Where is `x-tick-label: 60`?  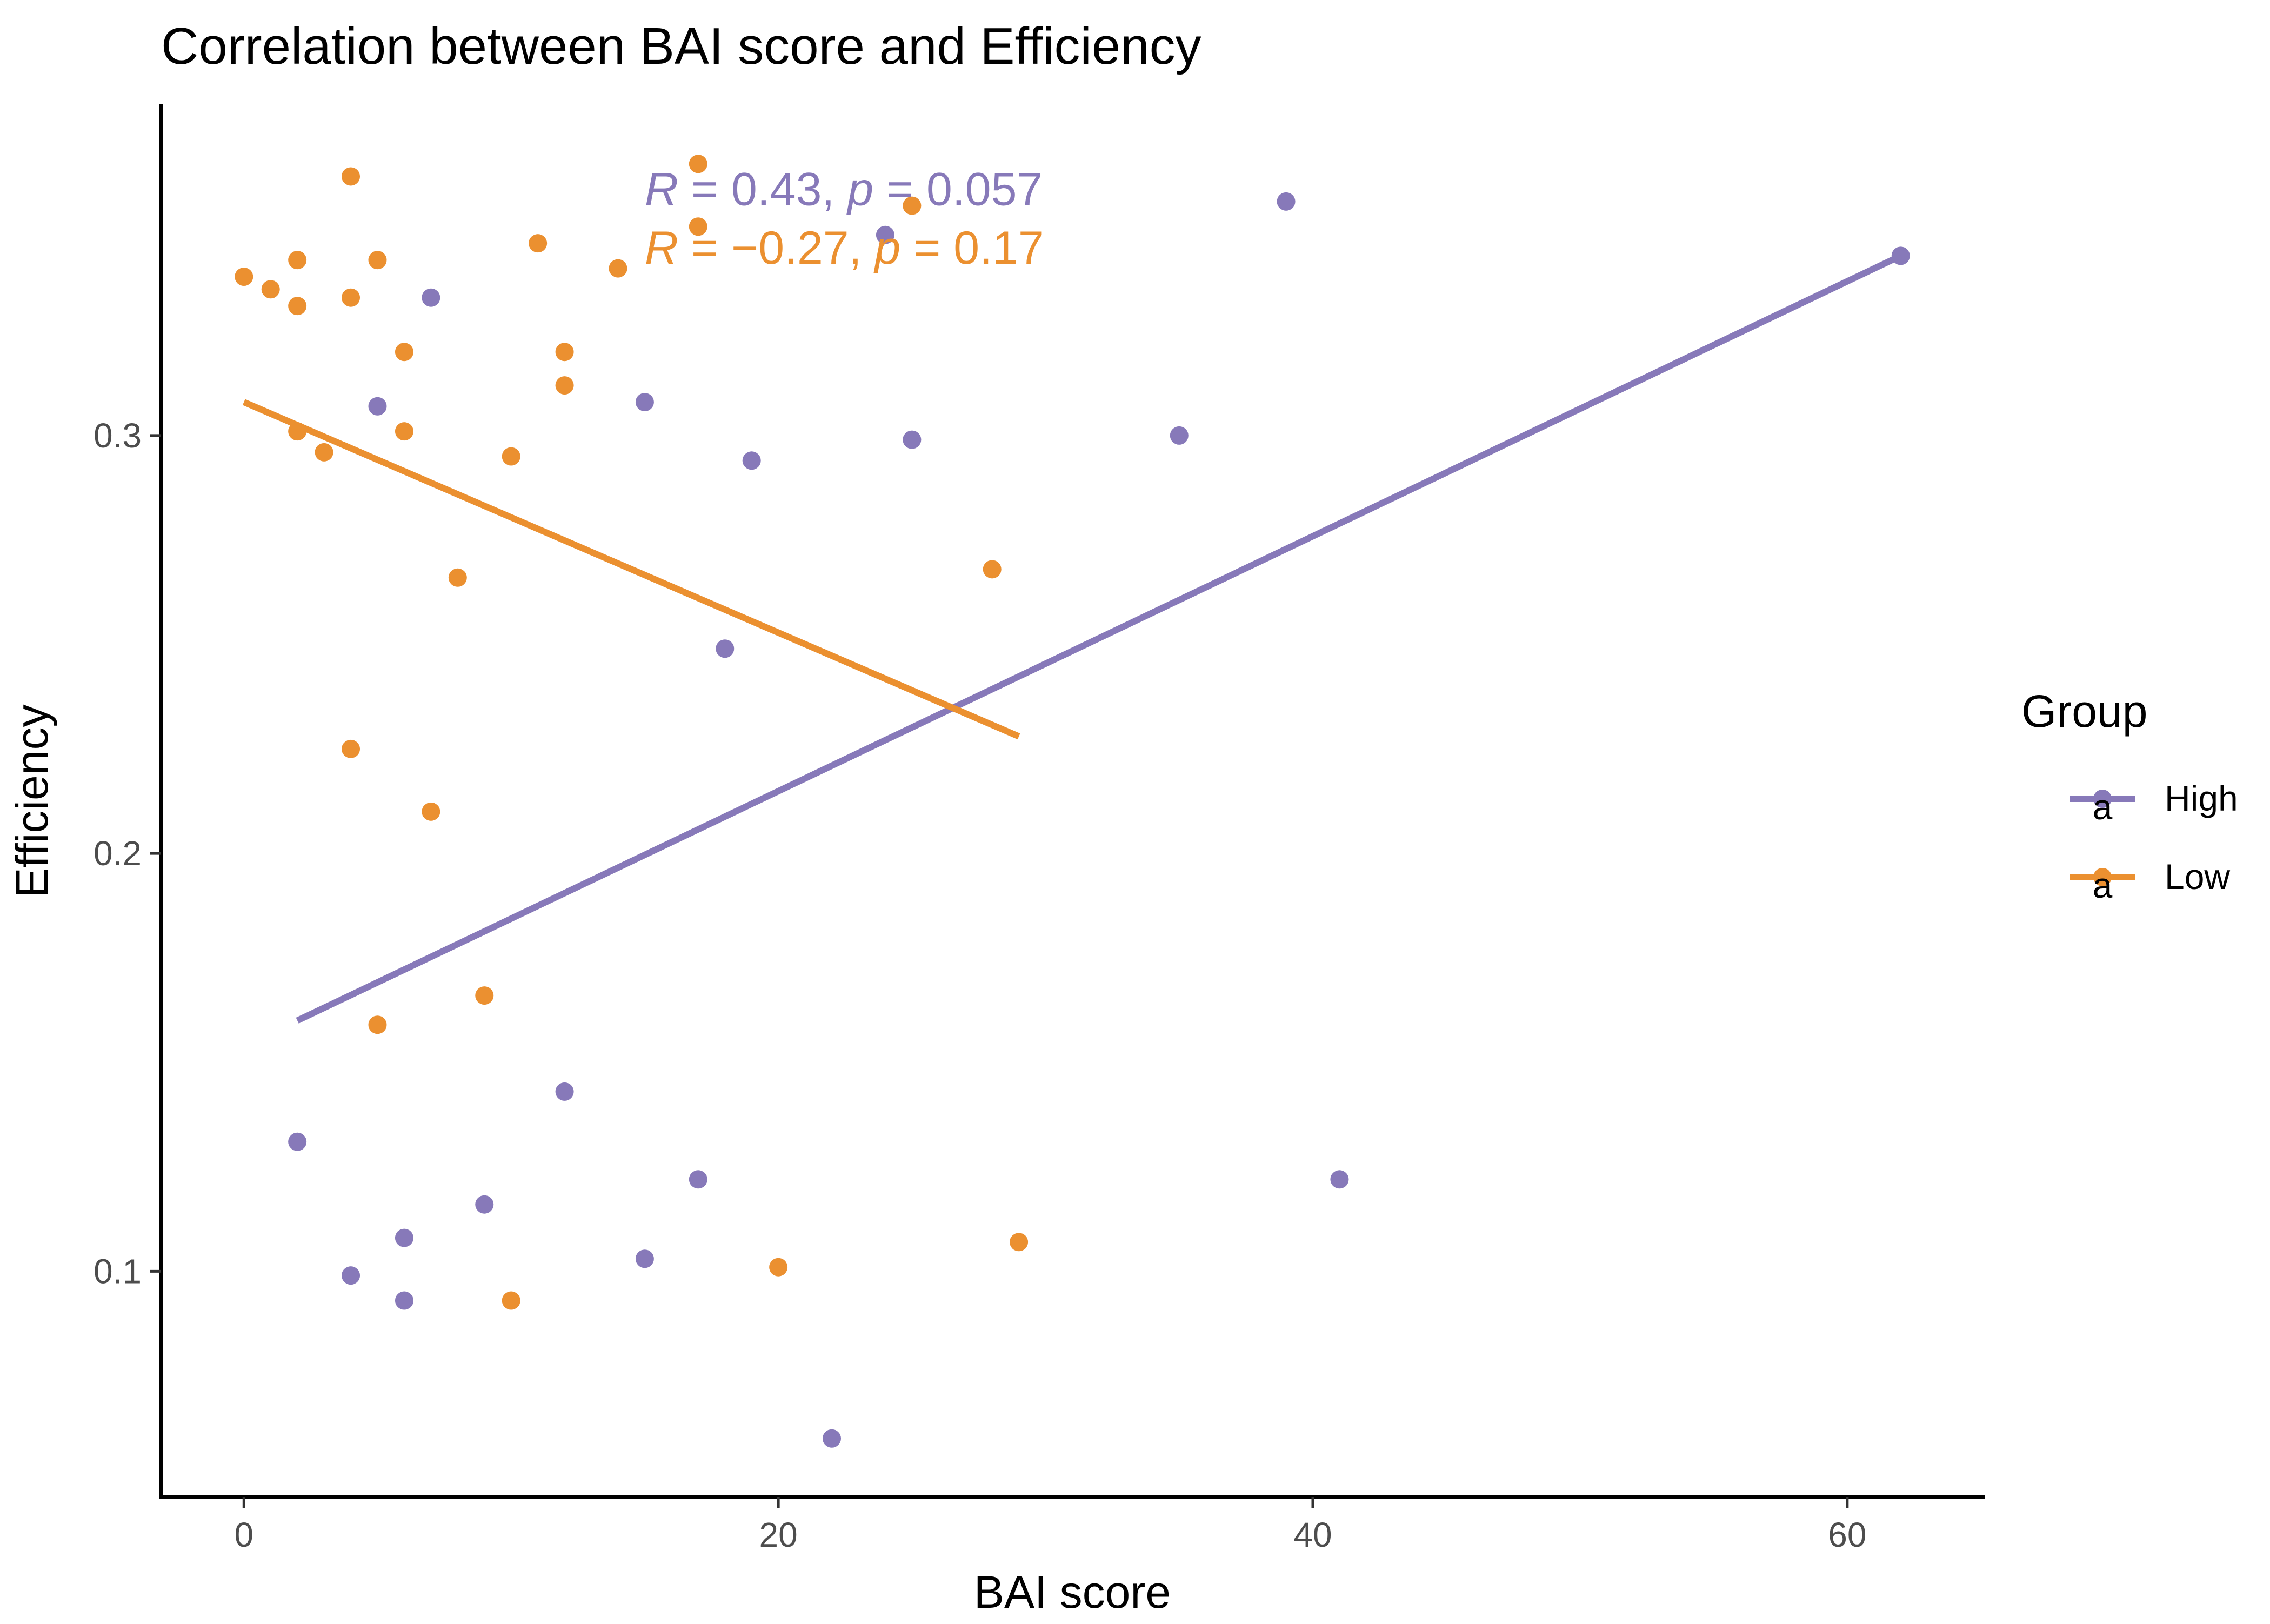
x-tick-label: 60 is located at coordinates (1847, 1534).